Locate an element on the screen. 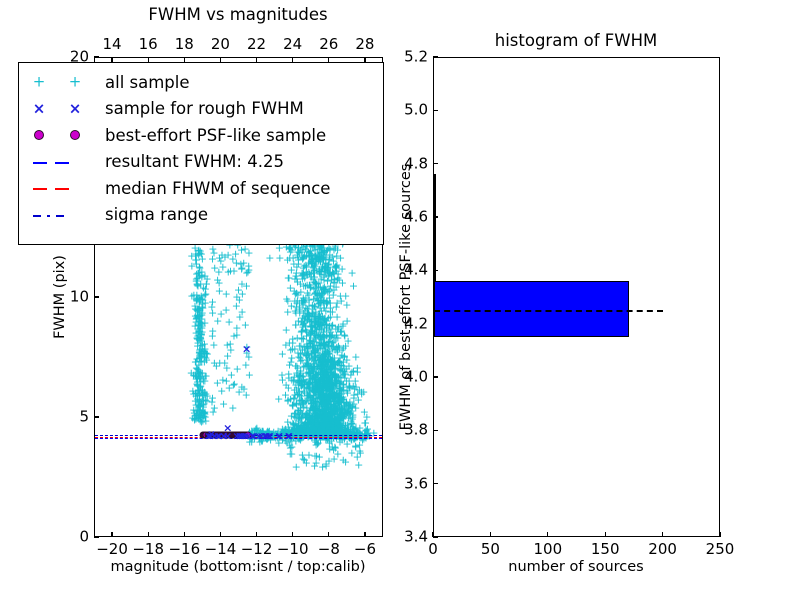 This screenshot has width=800, height=600. legend-item: + + all sample is located at coordinates (200, 82).